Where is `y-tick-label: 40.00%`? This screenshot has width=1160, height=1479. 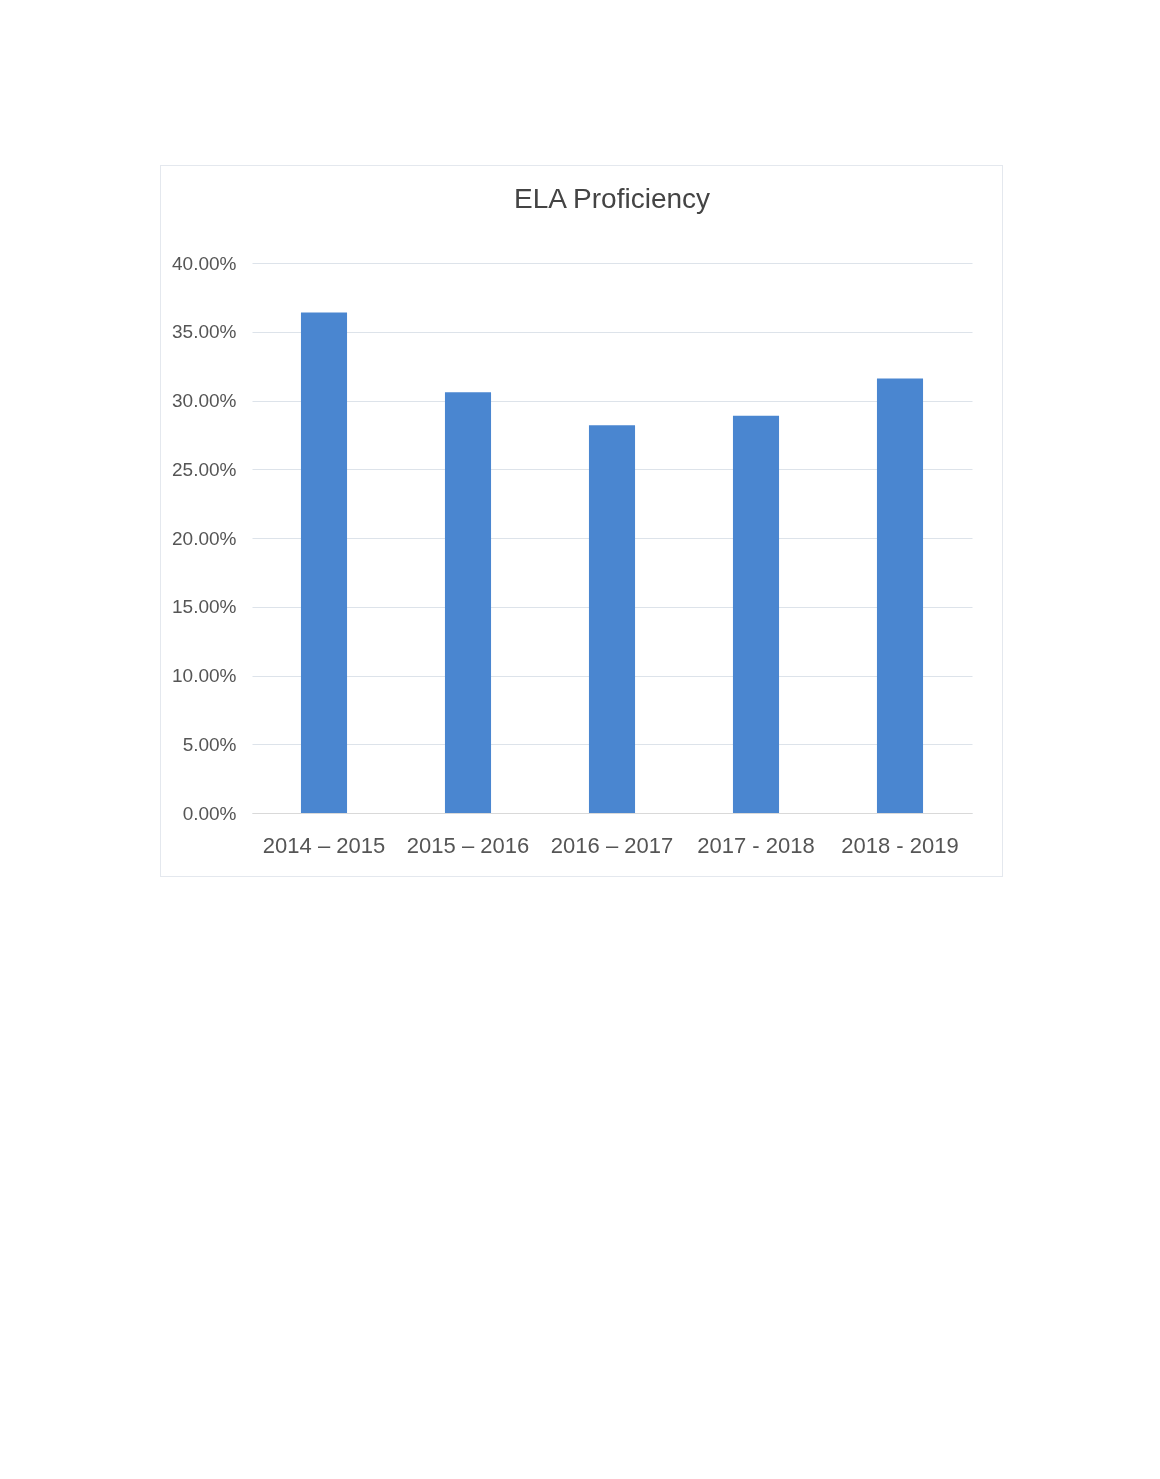 y-tick-label: 40.00% is located at coordinates (204, 263).